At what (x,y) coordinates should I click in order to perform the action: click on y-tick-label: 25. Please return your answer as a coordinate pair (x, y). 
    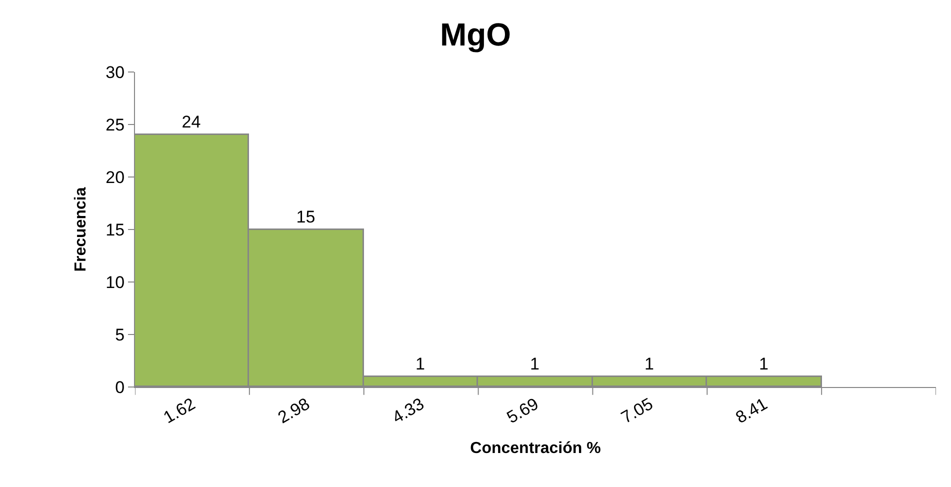
    Looking at the image, I should click on (115, 124).